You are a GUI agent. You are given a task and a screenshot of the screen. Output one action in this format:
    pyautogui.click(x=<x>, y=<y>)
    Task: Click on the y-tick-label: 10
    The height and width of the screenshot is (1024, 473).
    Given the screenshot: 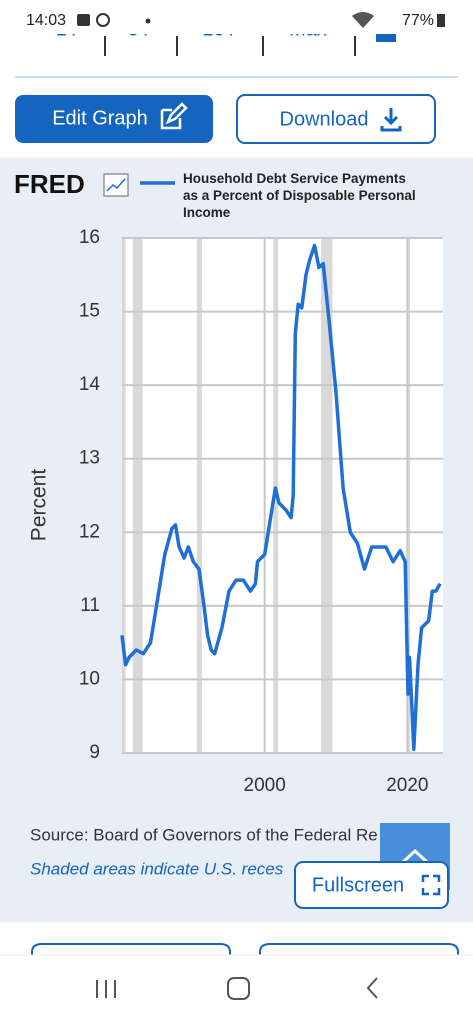 What is the action you would take?
    pyautogui.click(x=89, y=678)
    